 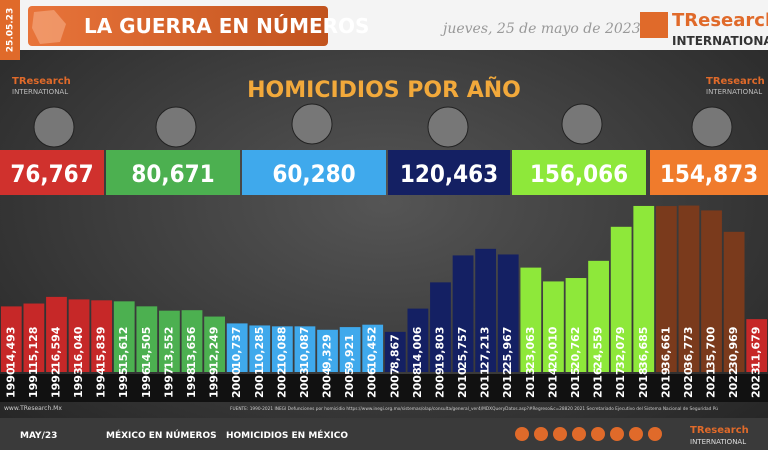 What do you see at coordinates (372, 382) in the screenshot?
I see `x-tick-label: 2006` at bounding box center [372, 382].